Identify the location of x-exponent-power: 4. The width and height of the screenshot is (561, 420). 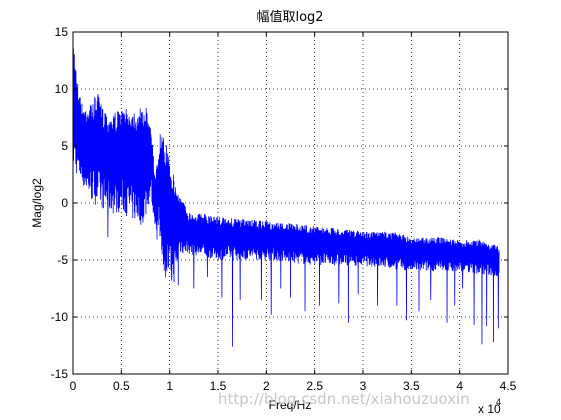
(498, 402).